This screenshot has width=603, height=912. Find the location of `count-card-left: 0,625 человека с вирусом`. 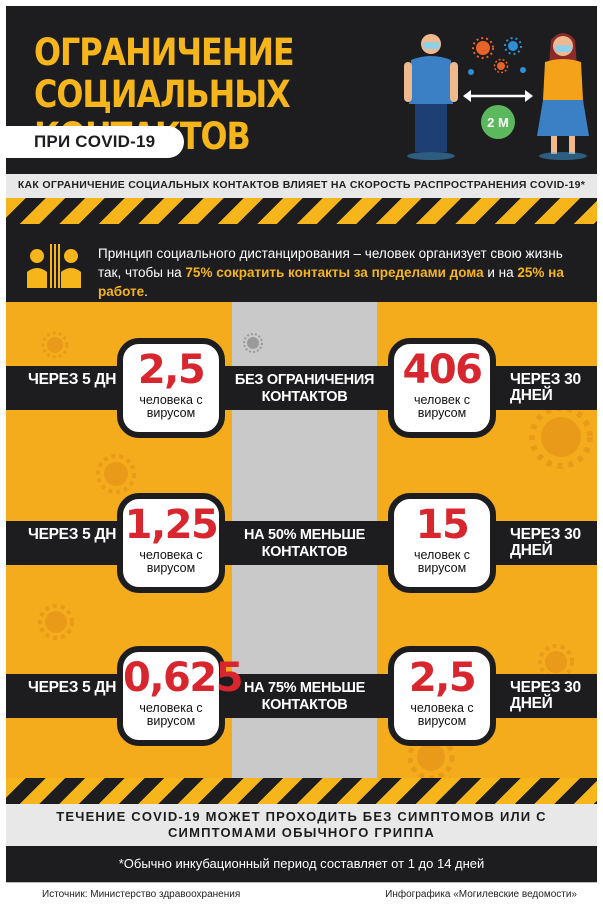

count-card-left: 0,625 человека с вирусом is located at coordinates (180, 696).